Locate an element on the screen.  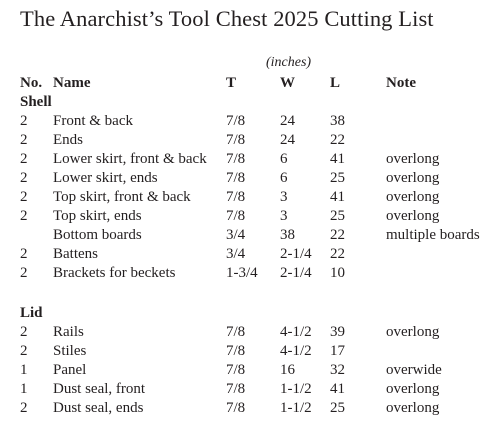
section-shell: Shell is located at coordinates (36, 102).